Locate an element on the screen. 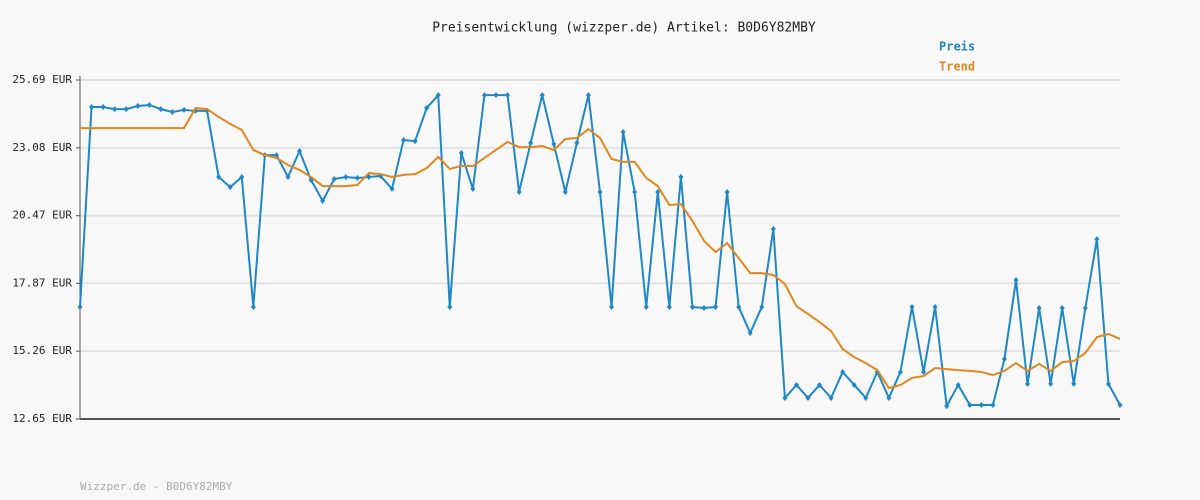  y-tick-label: 17.87 EUR is located at coordinates (42, 282).